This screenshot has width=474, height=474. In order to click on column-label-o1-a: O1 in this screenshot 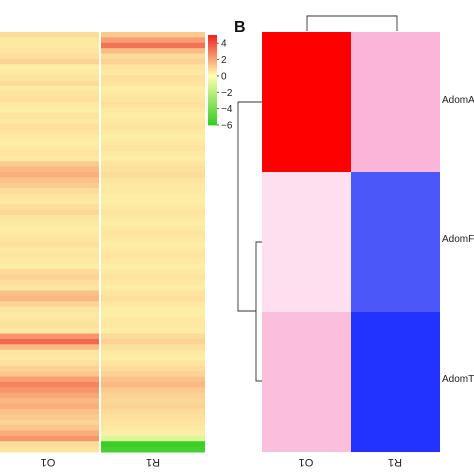, I will do `click(48, 462)`.